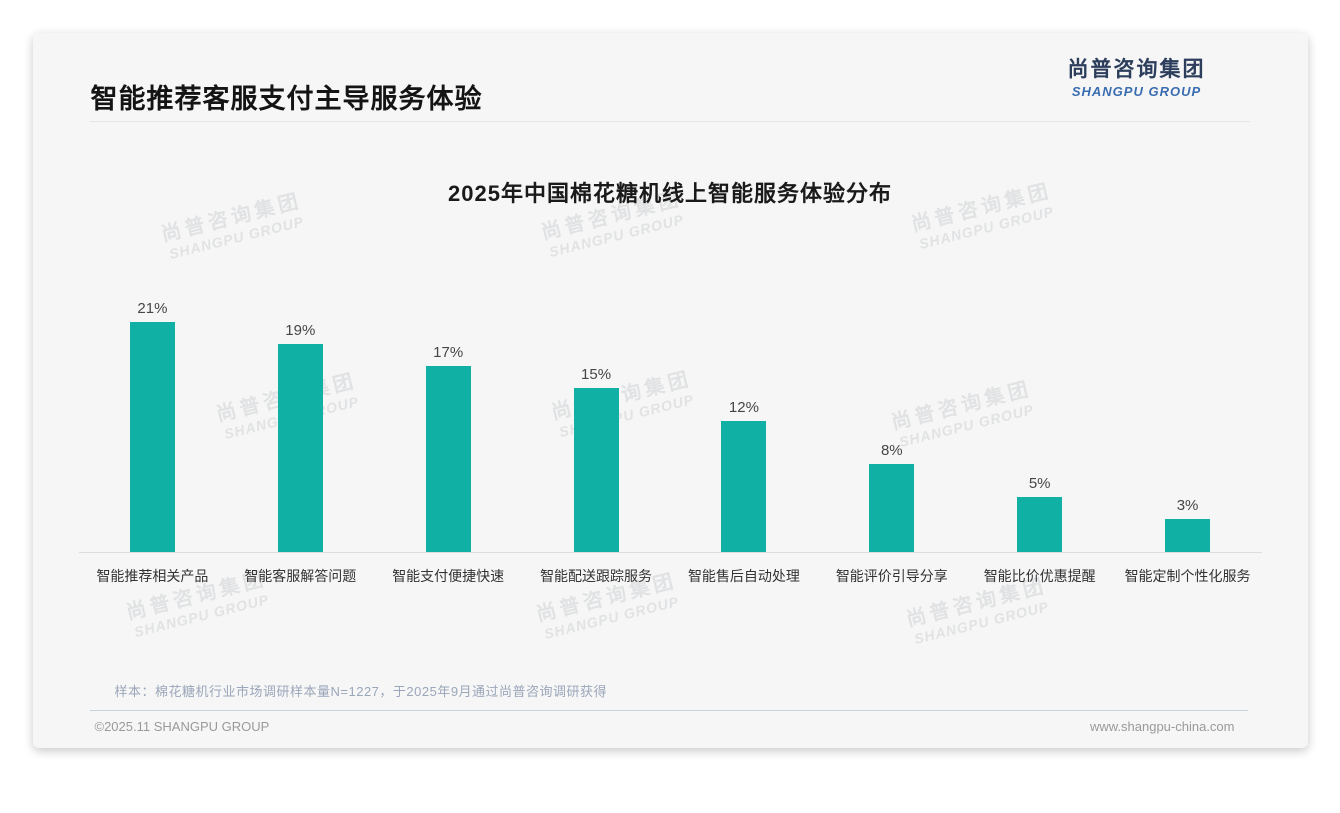 The height and width of the screenshot is (813, 1340). Describe the element at coordinates (669, 121) in the screenshot. I see `header-divider` at that location.